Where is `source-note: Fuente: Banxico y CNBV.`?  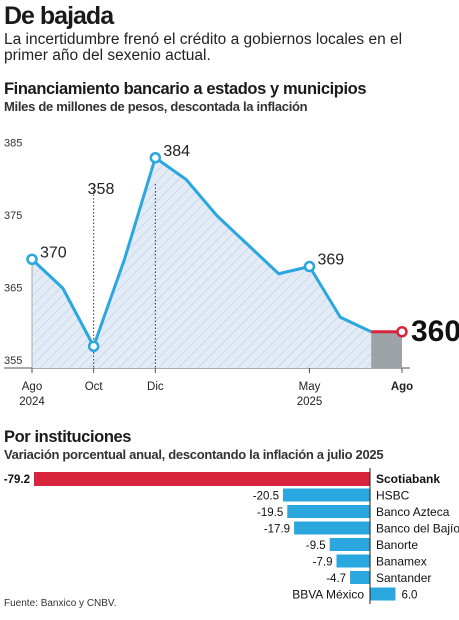 source-note: Fuente: Banxico y CNBV. is located at coordinates (60, 603).